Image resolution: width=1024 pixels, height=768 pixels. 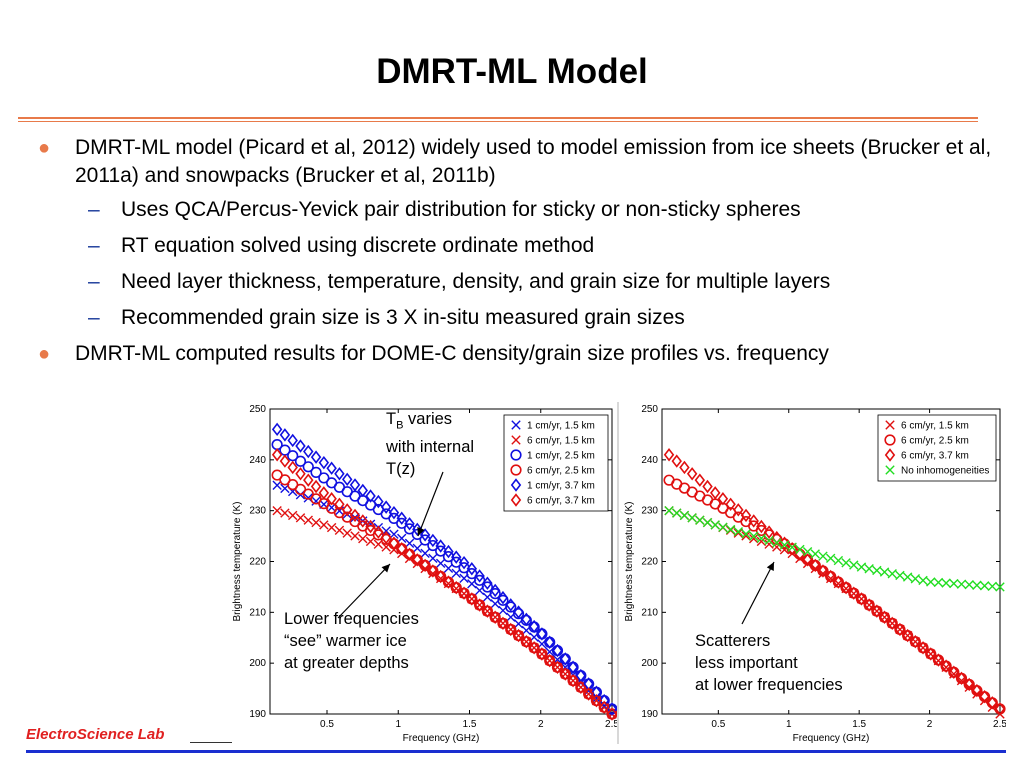 I want to click on y-tick-label: 250, so click(x=649, y=409).